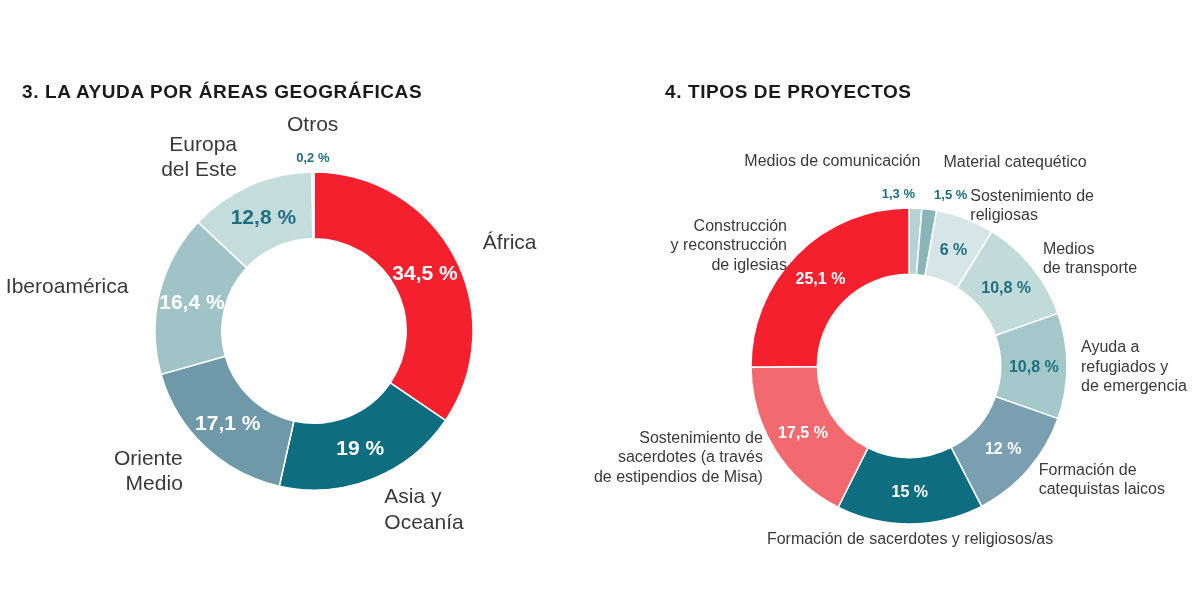 The width and height of the screenshot is (1200, 600). I want to click on data-label: 12 %, so click(1003, 448).